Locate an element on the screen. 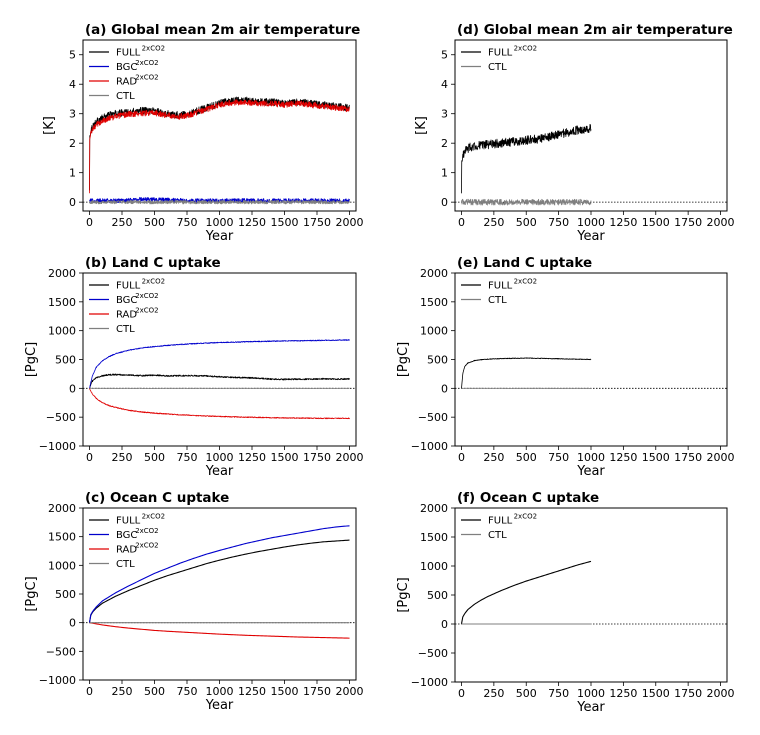 The image size is (760, 735). series-line-ctl is located at coordinates (526, 202).